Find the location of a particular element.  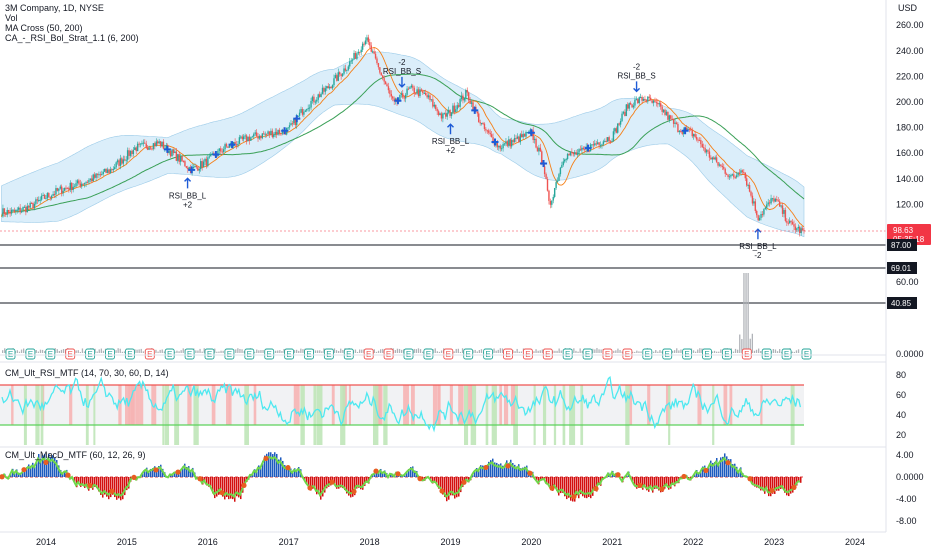

macd-pane-label: CM_Ult_MacD_MTF (60, 12, 26, 9) is located at coordinates (75, 455).